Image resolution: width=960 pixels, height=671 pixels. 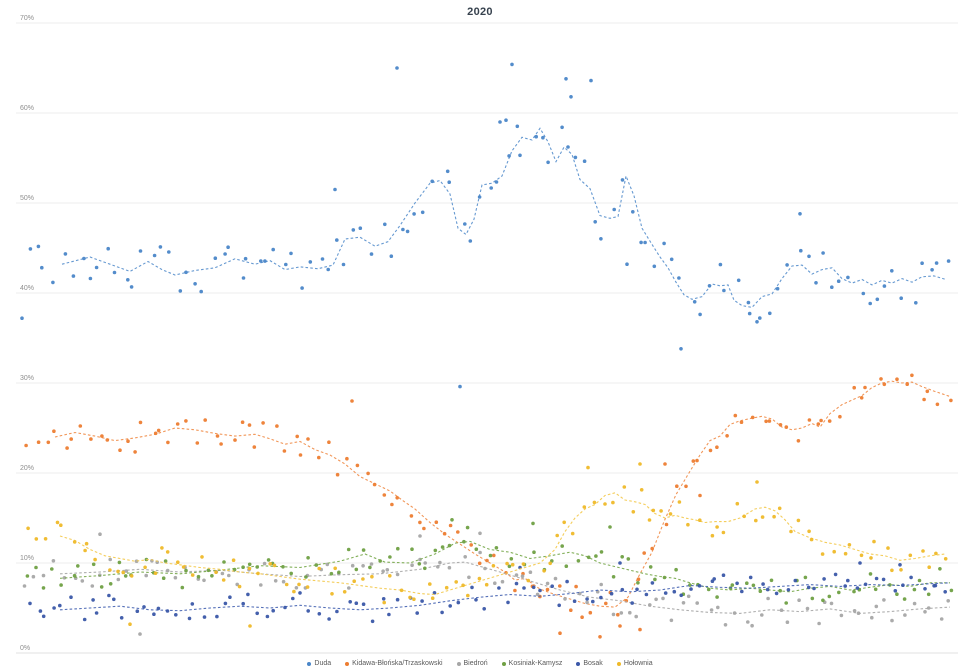 I want to click on y-axis-label: 30%, so click(x=27, y=378).